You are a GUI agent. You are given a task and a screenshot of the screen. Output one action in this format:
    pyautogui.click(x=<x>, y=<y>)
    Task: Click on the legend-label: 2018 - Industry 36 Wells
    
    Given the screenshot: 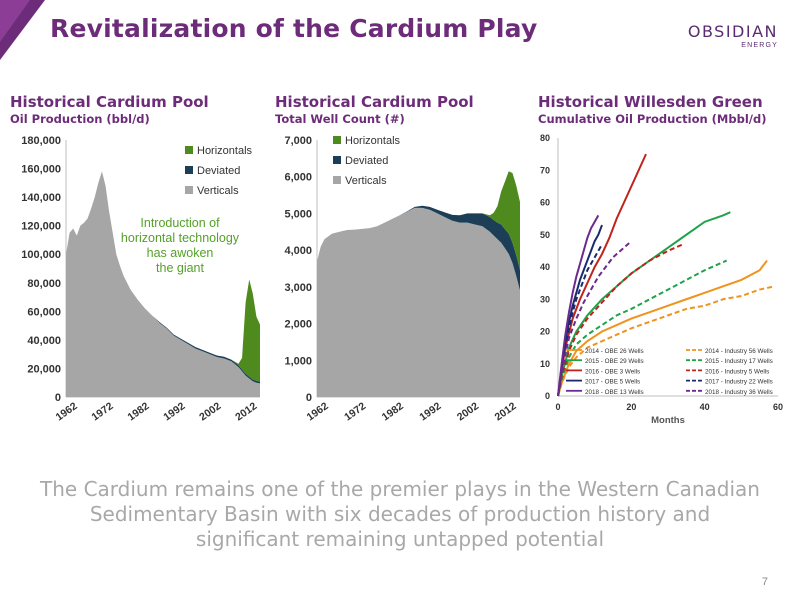 What is the action you would take?
    pyautogui.click(x=739, y=392)
    